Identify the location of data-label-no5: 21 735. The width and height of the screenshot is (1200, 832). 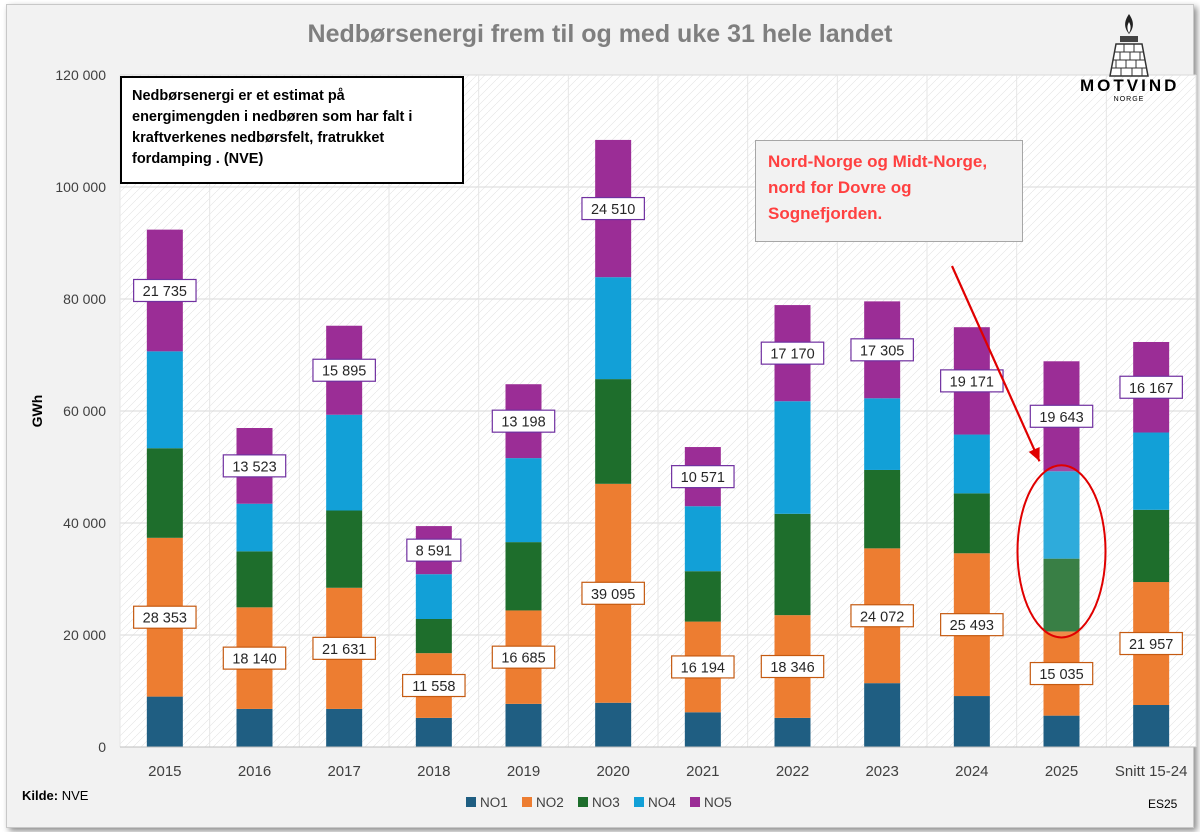
(165, 292).